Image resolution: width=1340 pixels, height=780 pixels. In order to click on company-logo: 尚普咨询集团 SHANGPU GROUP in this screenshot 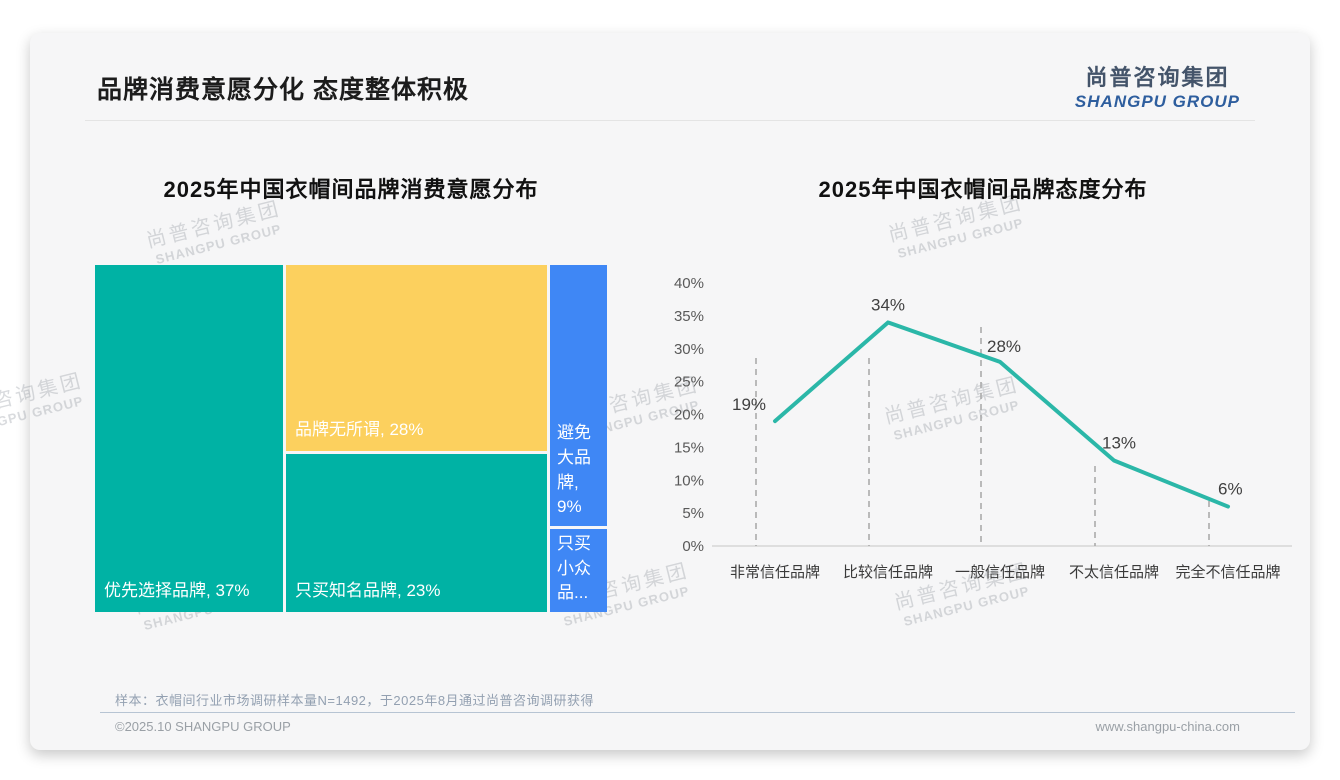, I will do `click(1157, 86)`.